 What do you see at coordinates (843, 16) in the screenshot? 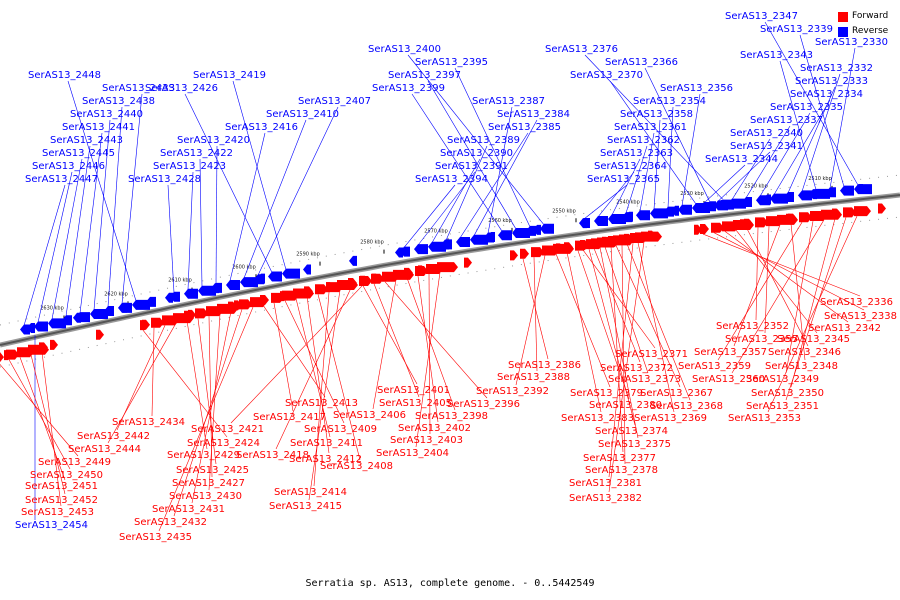
I see `forward-swatch-icon` at bounding box center [843, 16].